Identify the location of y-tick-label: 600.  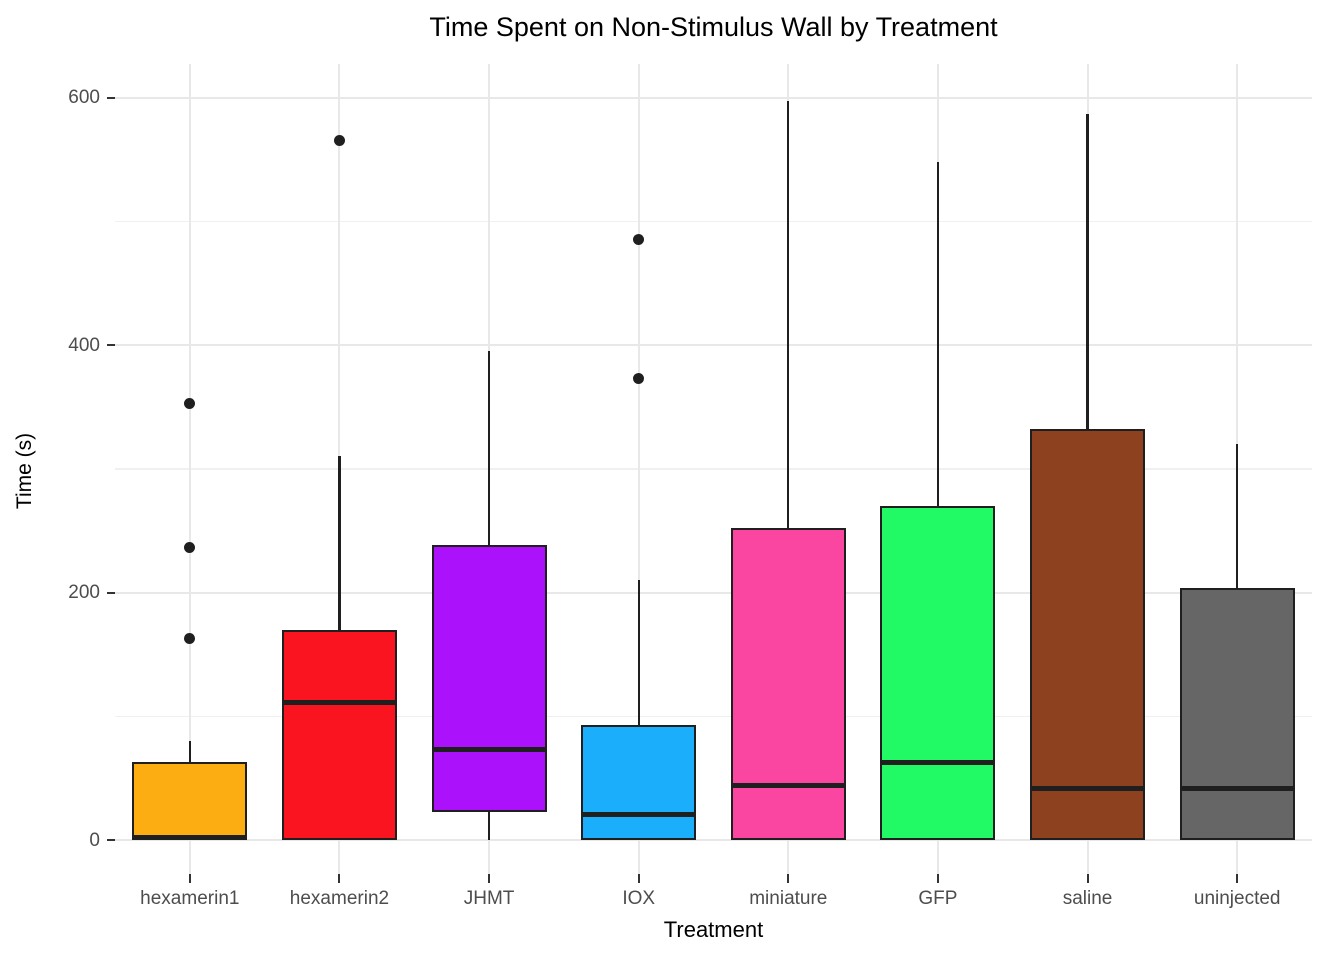
(84, 97).